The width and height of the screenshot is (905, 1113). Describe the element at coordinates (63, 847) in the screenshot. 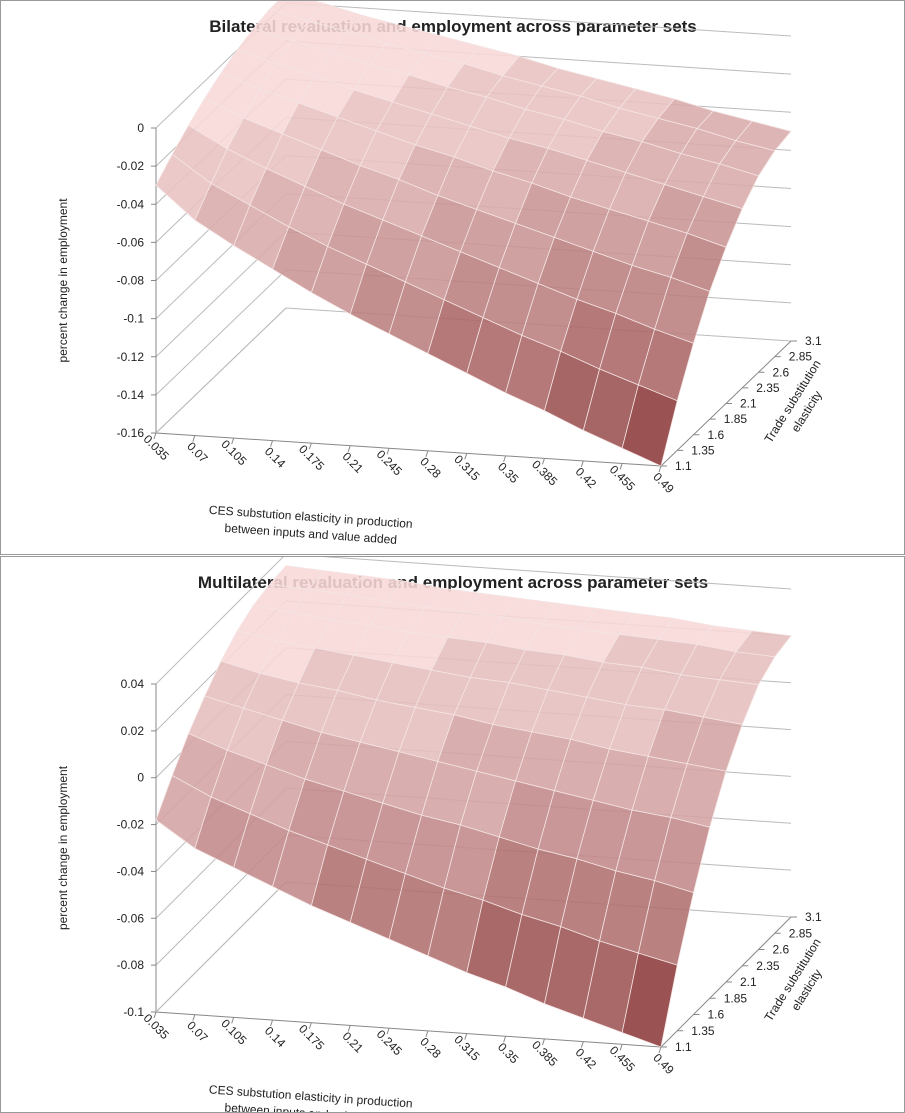

I see `z-axis-title: percent change in employment` at that location.